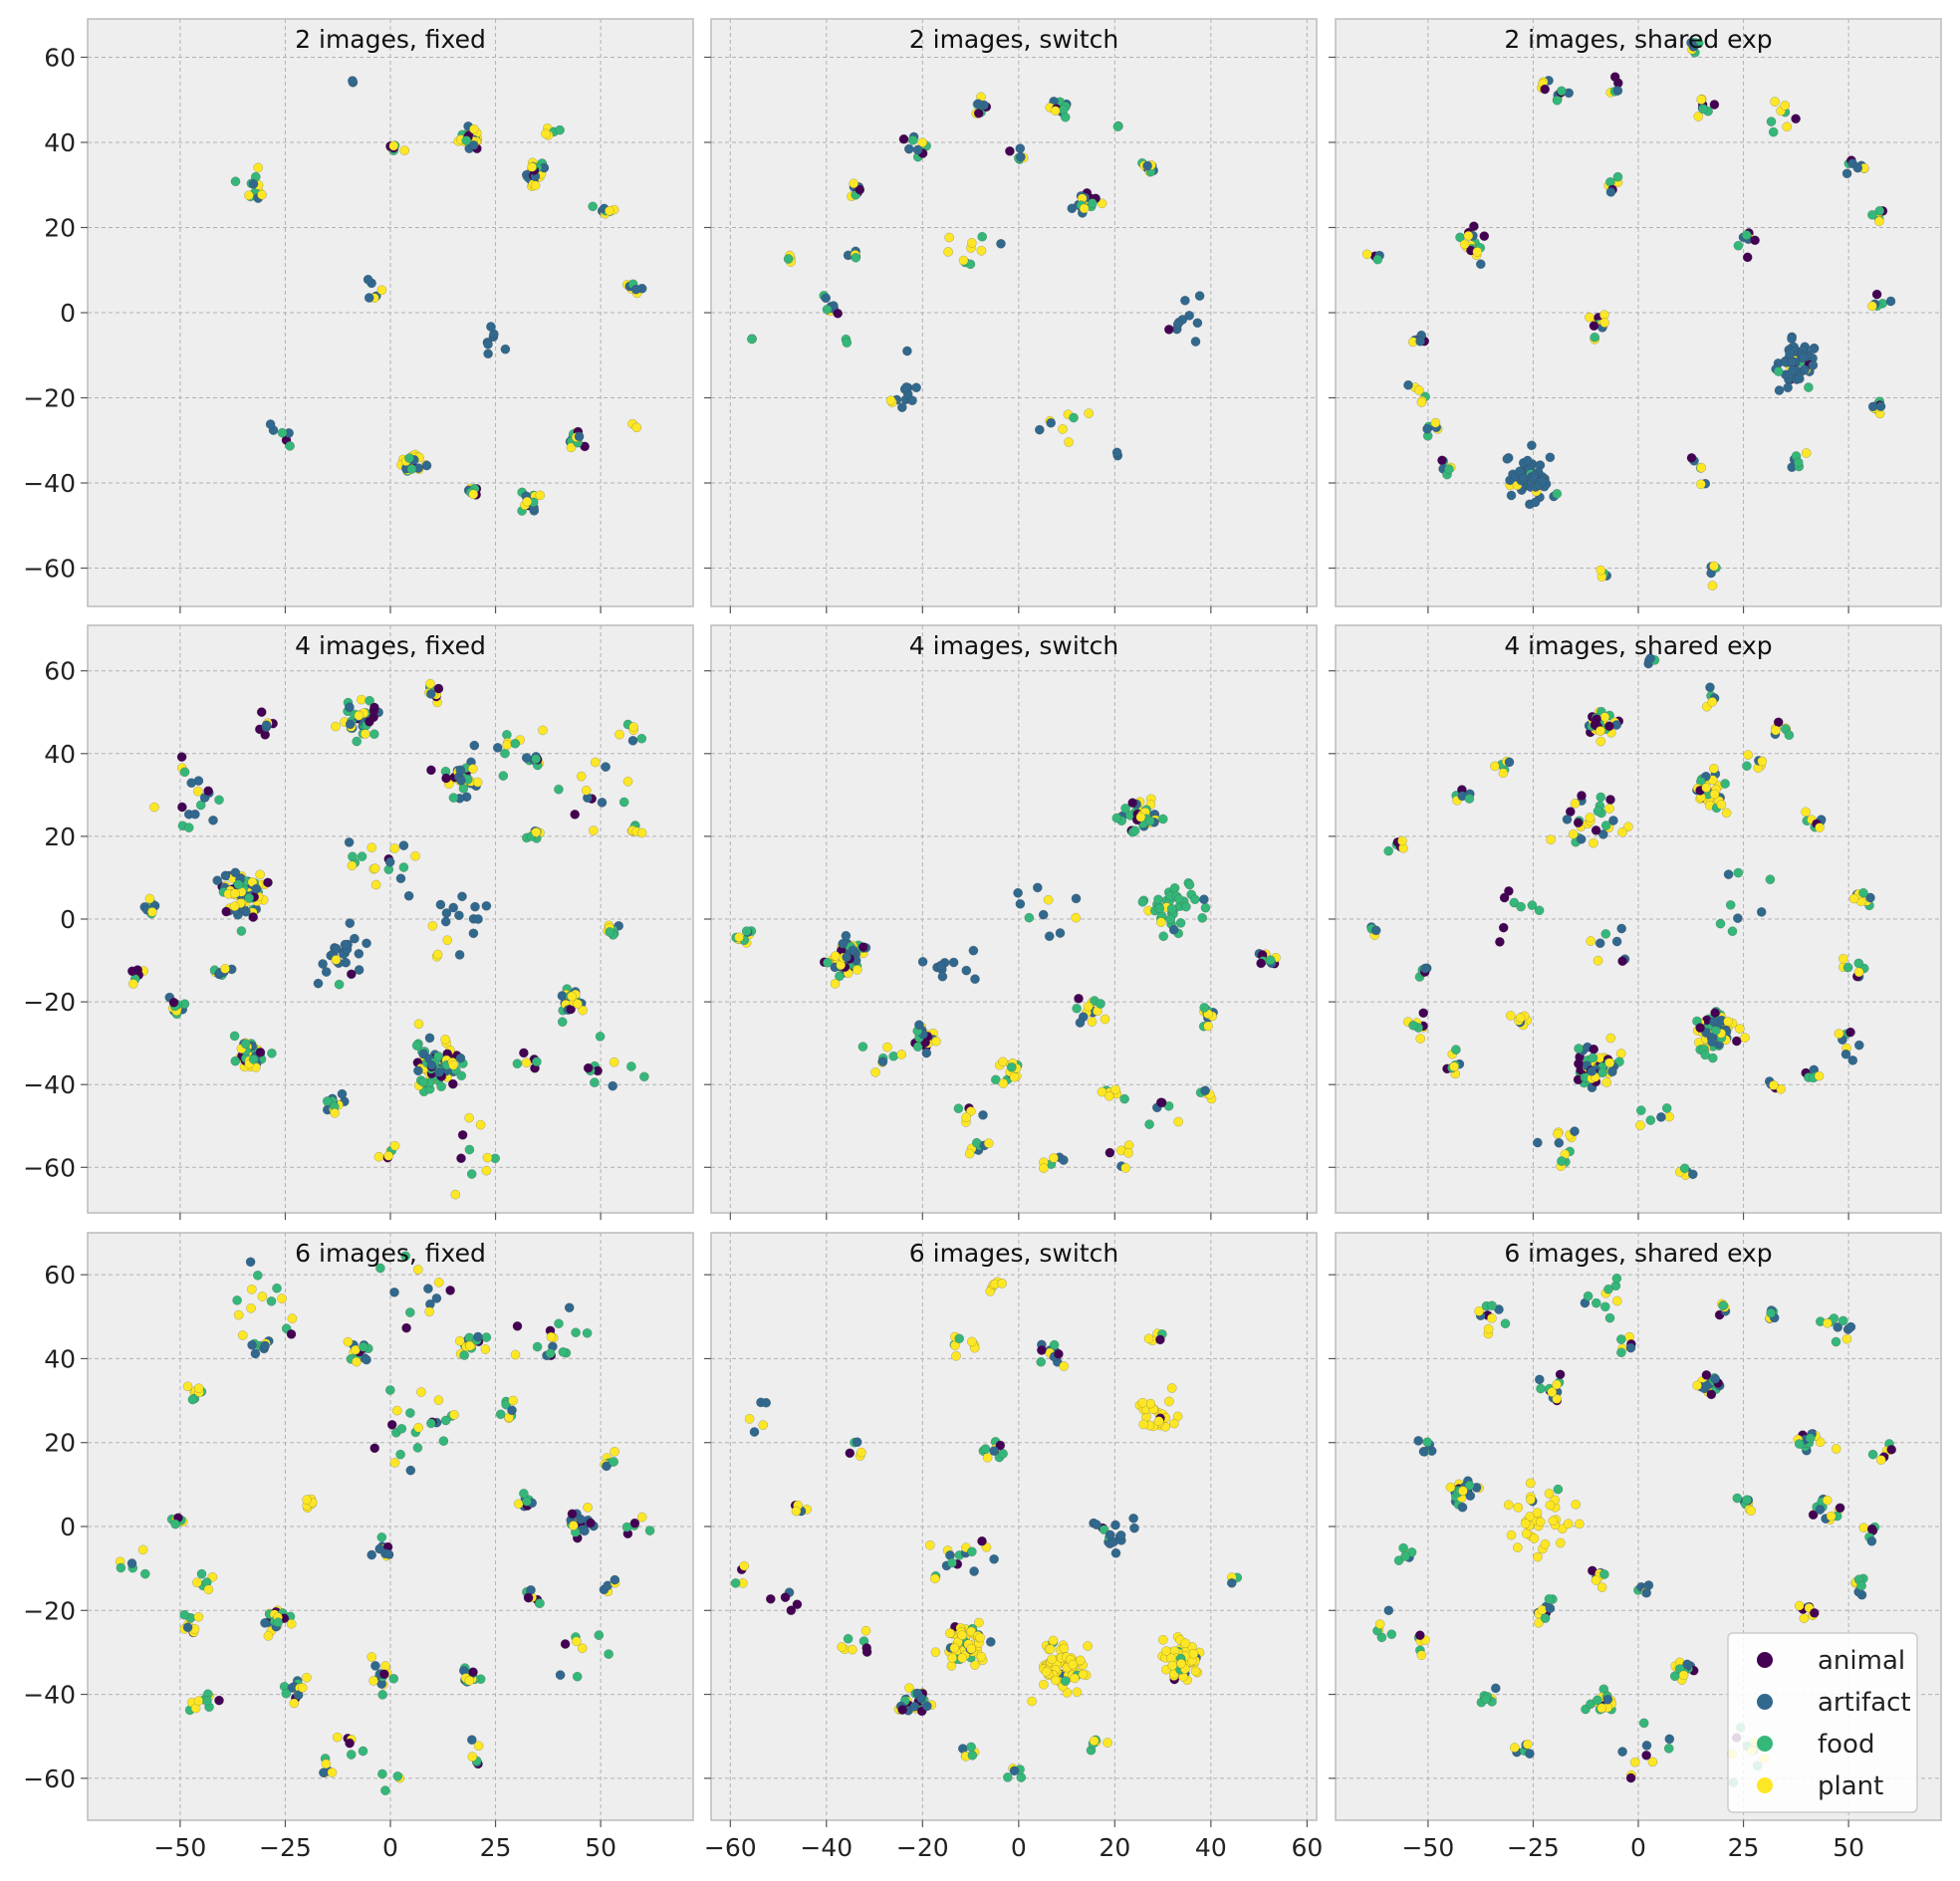 This screenshot has height=1881, width=1960. What do you see at coordinates (60, 1443) in the screenshot?
I see `y-tick-label: 20` at bounding box center [60, 1443].